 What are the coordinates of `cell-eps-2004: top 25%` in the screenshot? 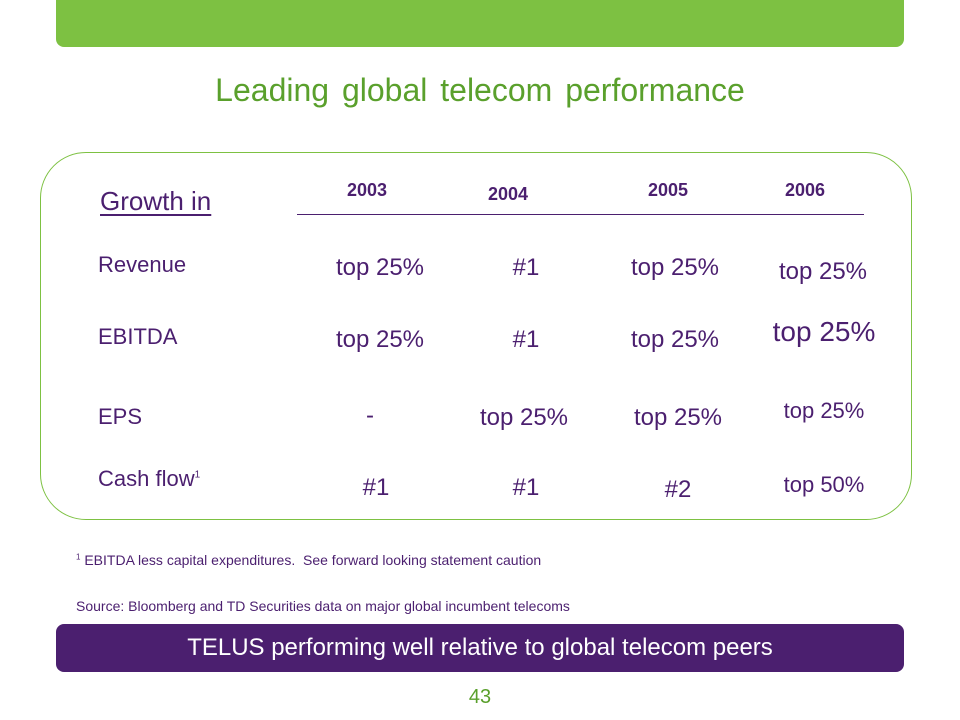 It's located at (524, 417).